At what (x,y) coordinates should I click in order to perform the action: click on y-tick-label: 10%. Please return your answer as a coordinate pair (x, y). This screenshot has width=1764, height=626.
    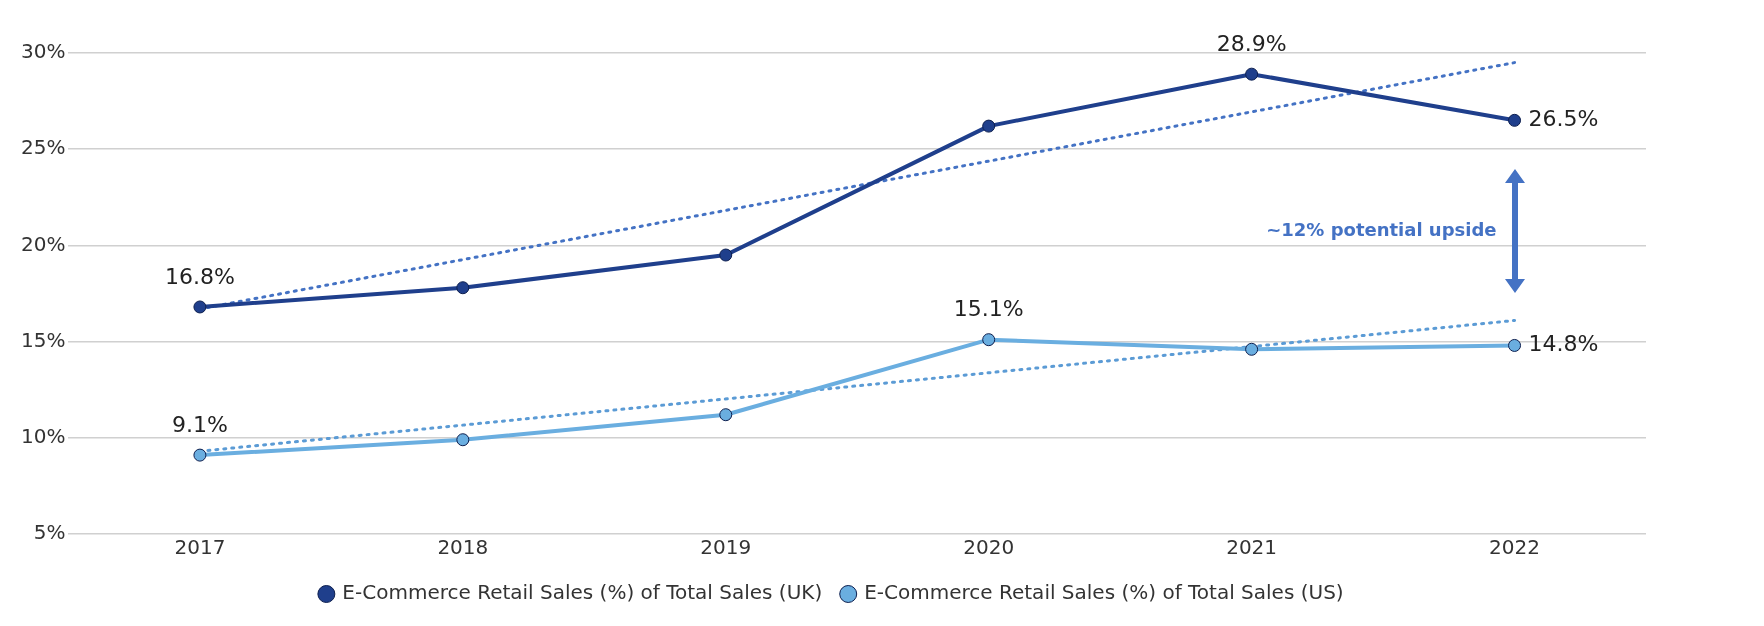
    Looking at the image, I should click on (43, 436).